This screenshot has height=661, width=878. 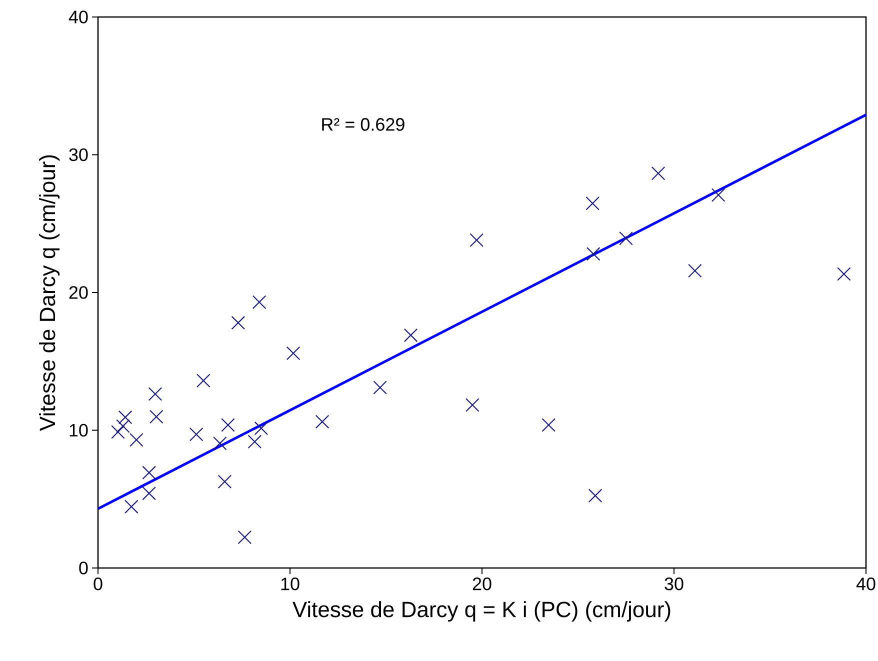 What do you see at coordinates (674, 584) in the screenshot?
I see `x-tick-label: 30` at bounding box center [674, 584].